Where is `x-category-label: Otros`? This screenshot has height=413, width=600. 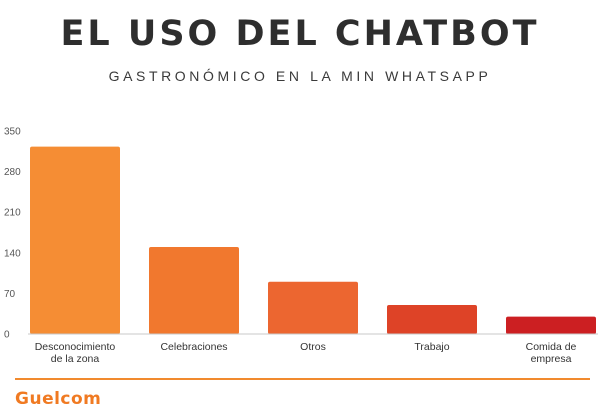 x-category-label: Otros is located at coordinates (313, 347).